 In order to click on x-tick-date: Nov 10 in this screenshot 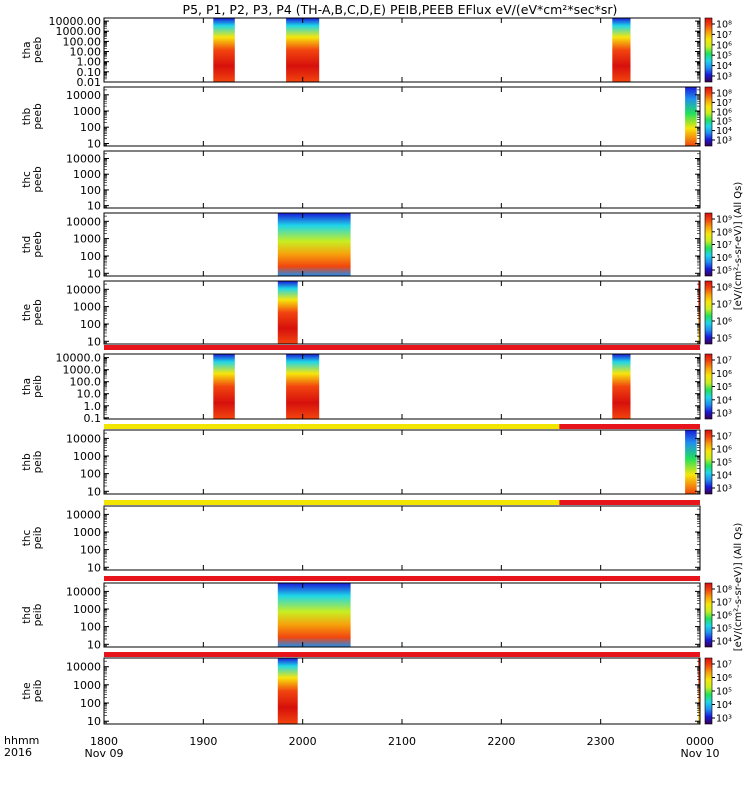, I will do `click(700, 753)`.